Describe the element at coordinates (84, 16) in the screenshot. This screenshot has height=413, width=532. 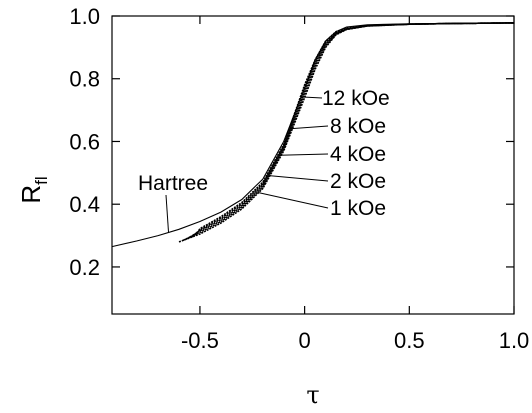
I see `y-tick-label: 1.0` at that location.